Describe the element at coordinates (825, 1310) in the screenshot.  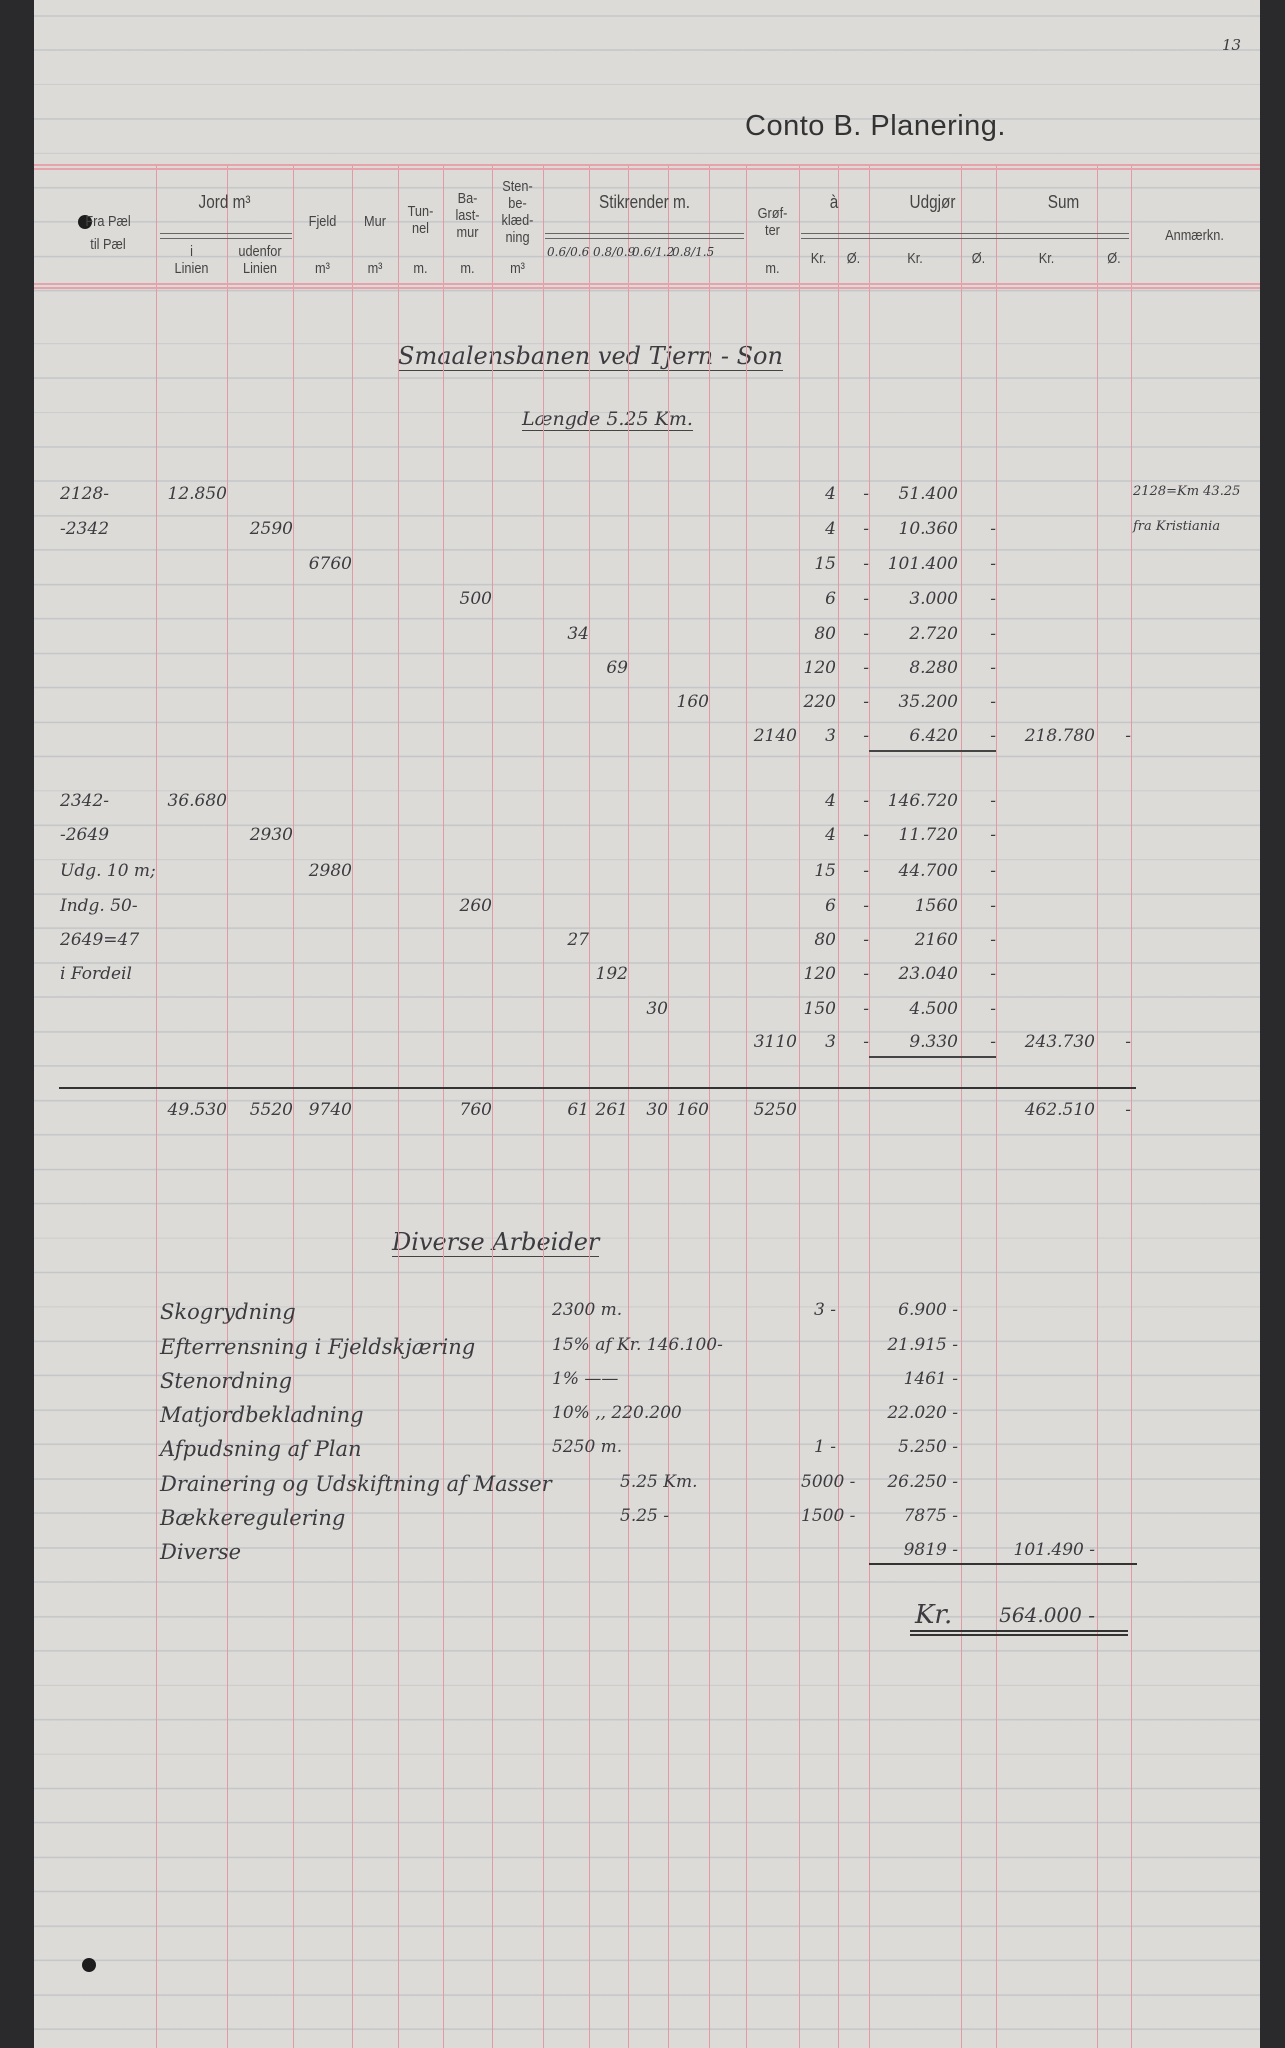
I see `diverse-item-rate: 3 -` at that location.